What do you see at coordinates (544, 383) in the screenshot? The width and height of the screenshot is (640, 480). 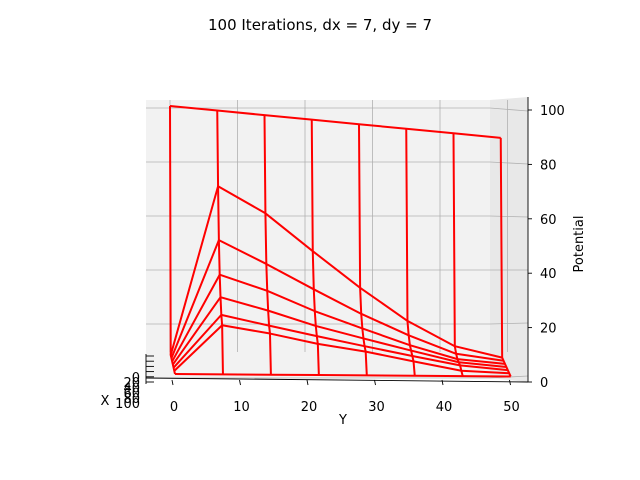 I see `z-tick-label: 0` at bounding box center [544, 383].